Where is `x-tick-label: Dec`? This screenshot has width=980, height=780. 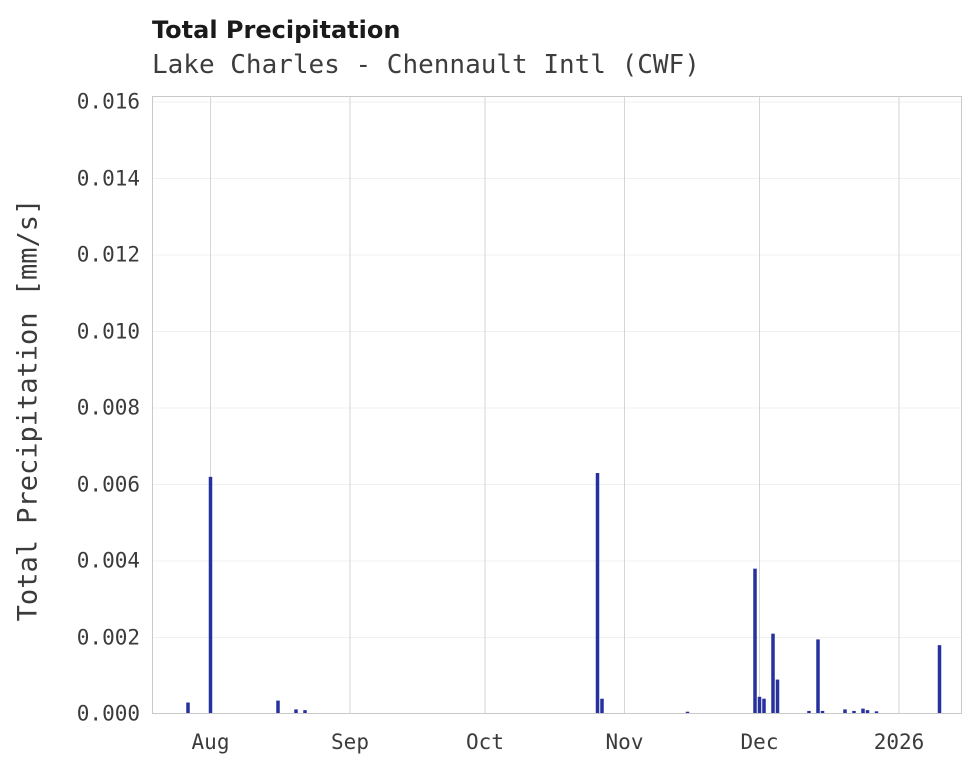 x-tick-label: Dec is located at coordinates (759, 742).